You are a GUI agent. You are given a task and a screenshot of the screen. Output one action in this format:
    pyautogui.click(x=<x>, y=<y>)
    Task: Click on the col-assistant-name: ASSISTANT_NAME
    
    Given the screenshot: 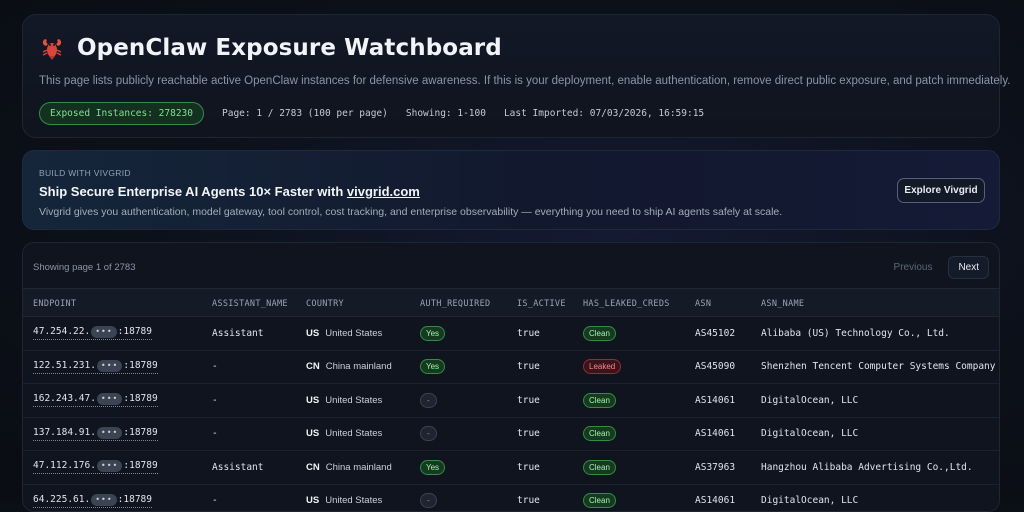 What is the action you would take?
    pyautogui.click(x=250, y=304)
    